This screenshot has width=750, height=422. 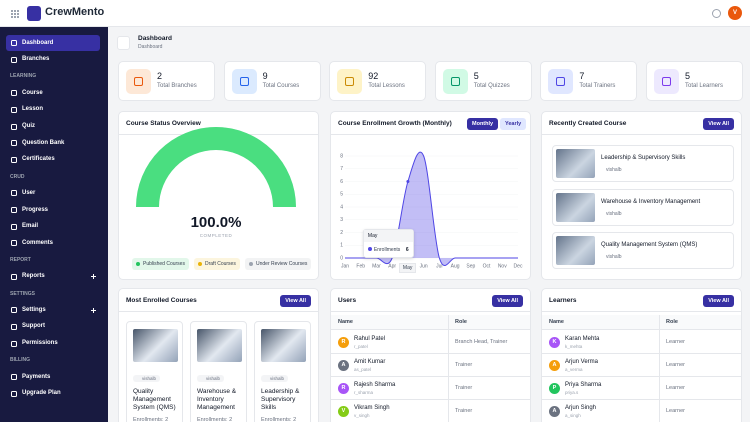 I want to click on nav-item: Course, so click(x=53, y=93).